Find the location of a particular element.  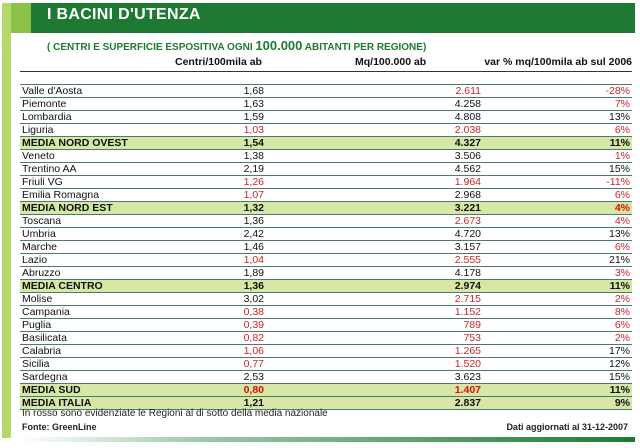

table-row: Trentino AA 2,19 4.562 15% is located at coordinates (326, 169).